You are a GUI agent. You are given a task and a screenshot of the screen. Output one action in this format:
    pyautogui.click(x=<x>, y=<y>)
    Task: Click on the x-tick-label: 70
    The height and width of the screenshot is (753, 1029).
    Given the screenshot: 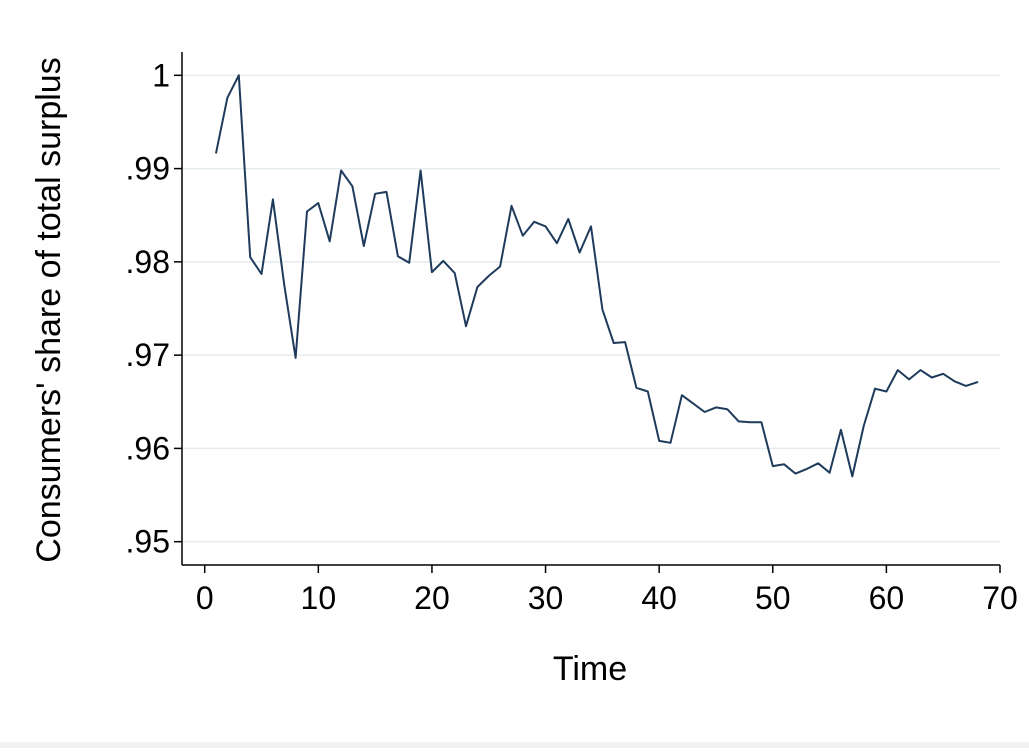 What is the action you would take?
    pyautogui.click(x=1000, y=598)
    